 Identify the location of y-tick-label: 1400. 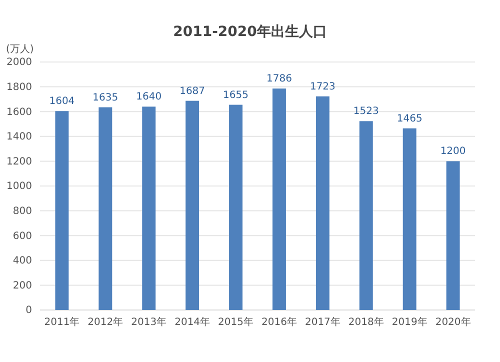
(19, 137).